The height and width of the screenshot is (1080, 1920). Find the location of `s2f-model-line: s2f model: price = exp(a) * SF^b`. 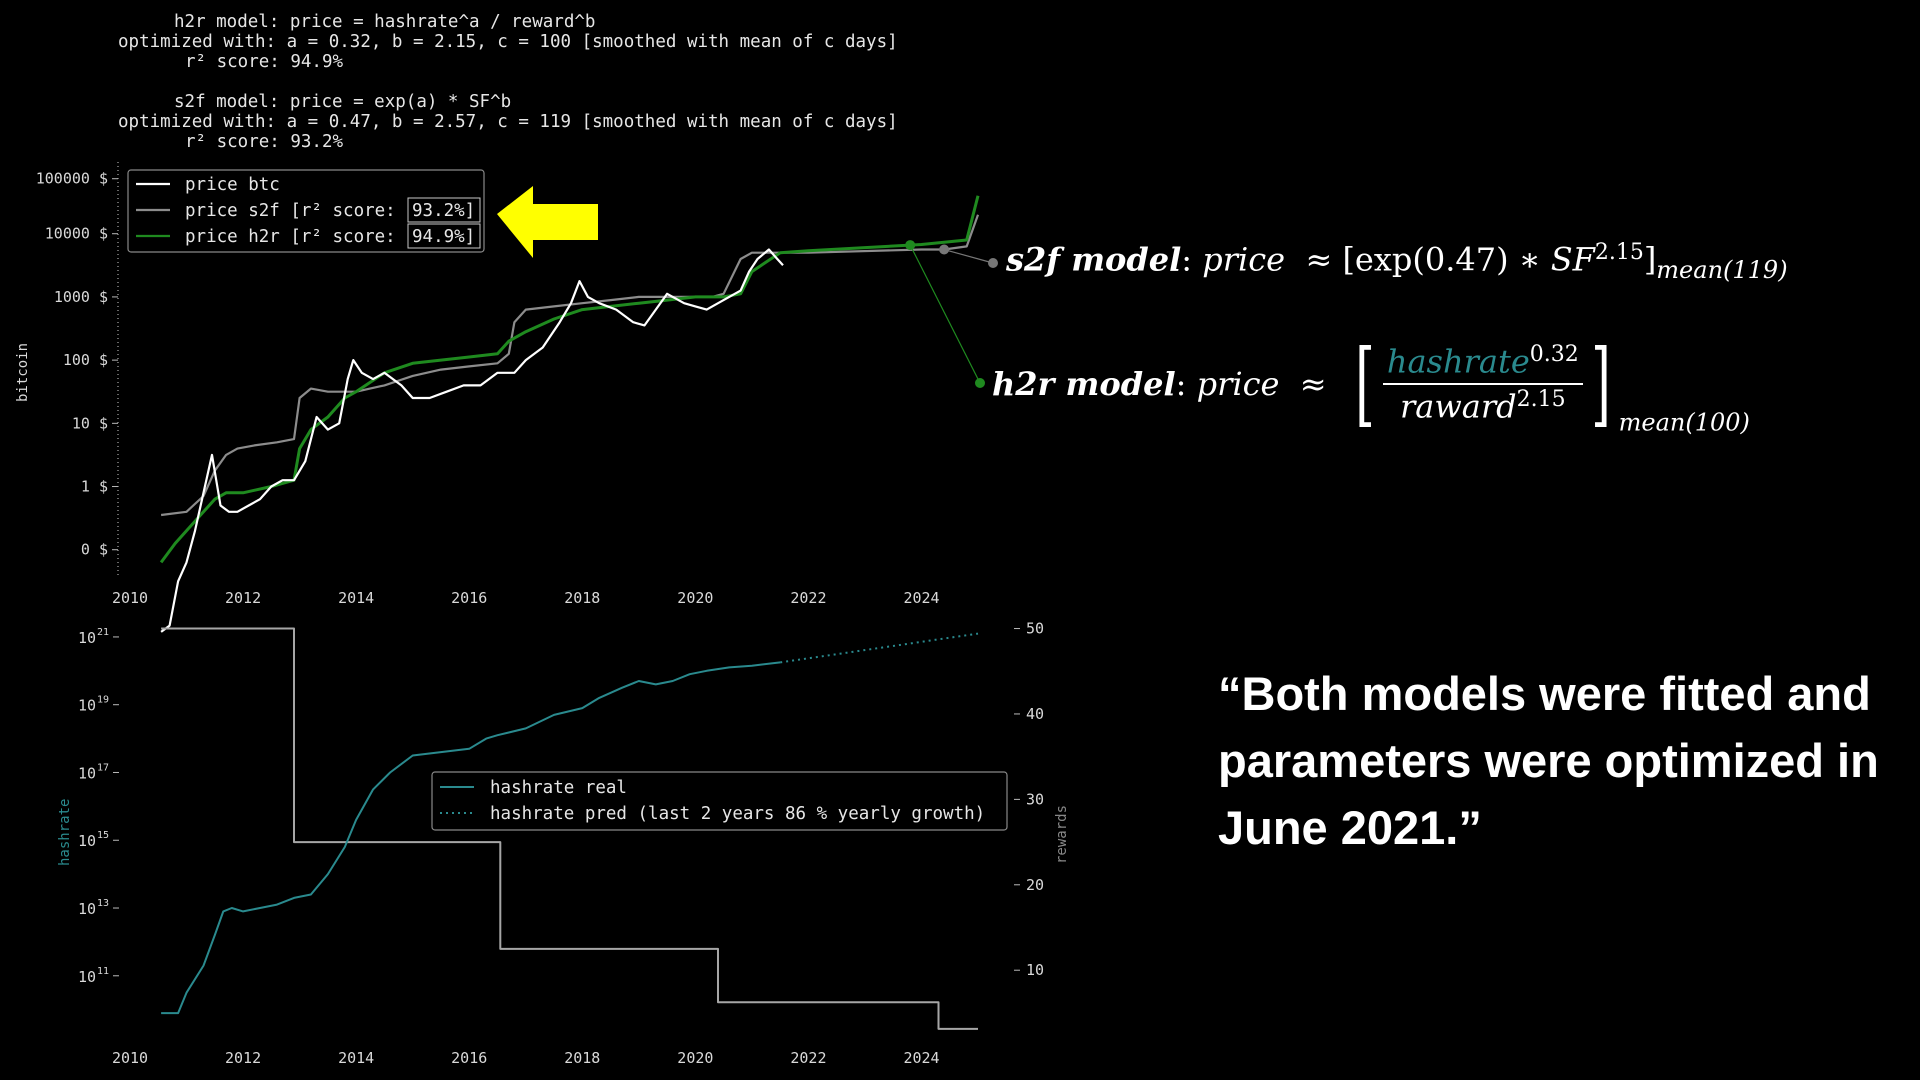

s2f-model-line: s2f model: price = exp(a) * SF^b is located at coordinates (343, 102).